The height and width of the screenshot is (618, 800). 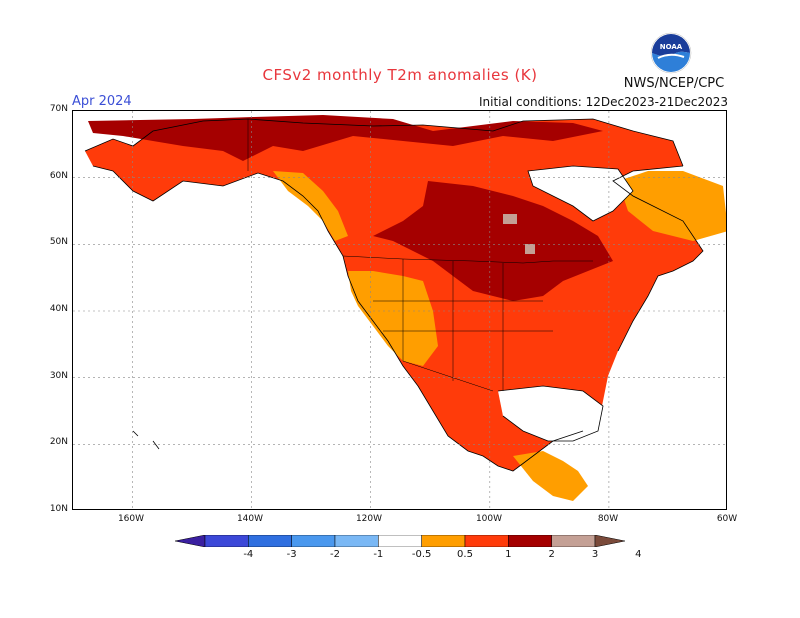 I want to click on legend-label: -1, so click(x=378, y=554).